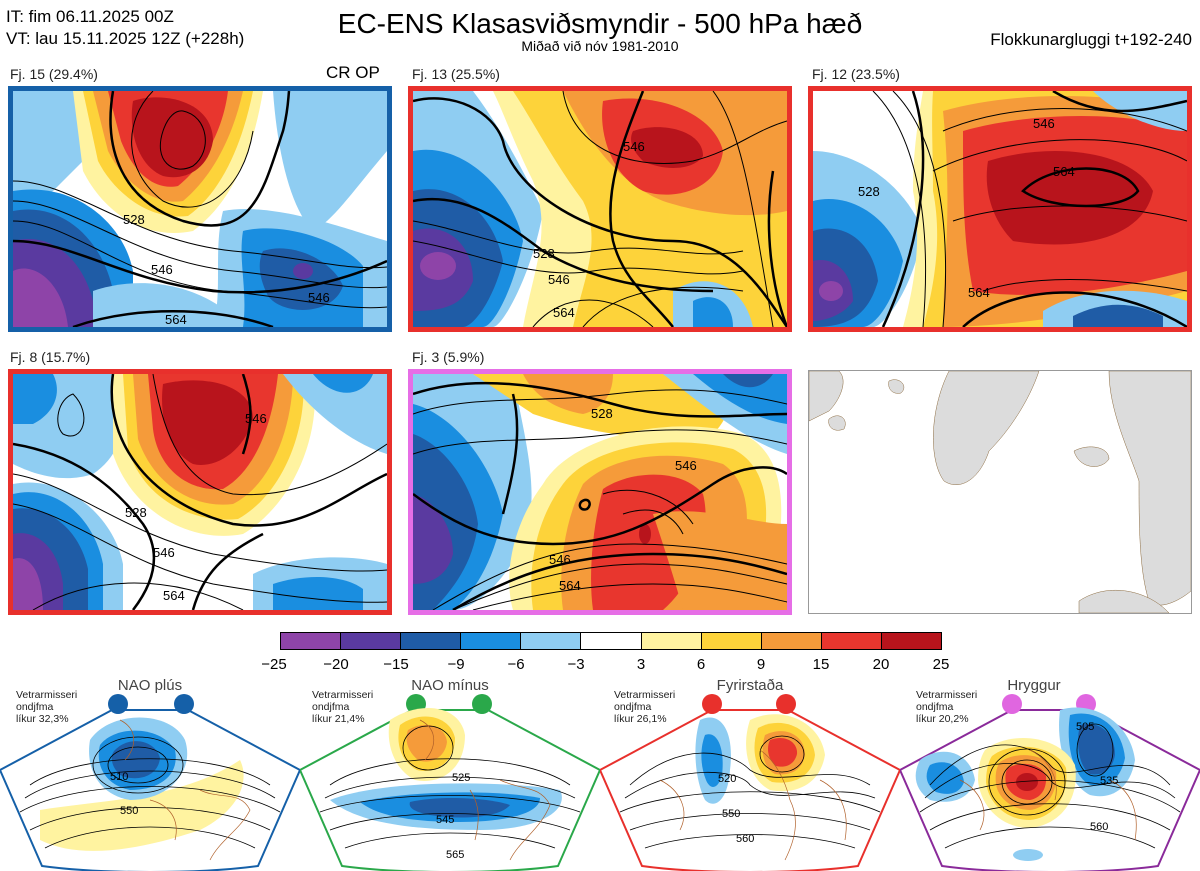 The width and height of the screenshot is (1200, 871). Describe the element at coordinates (600, 492) in the screenshot. I see `cluster-map-5: 528 546 546 564` at that location.